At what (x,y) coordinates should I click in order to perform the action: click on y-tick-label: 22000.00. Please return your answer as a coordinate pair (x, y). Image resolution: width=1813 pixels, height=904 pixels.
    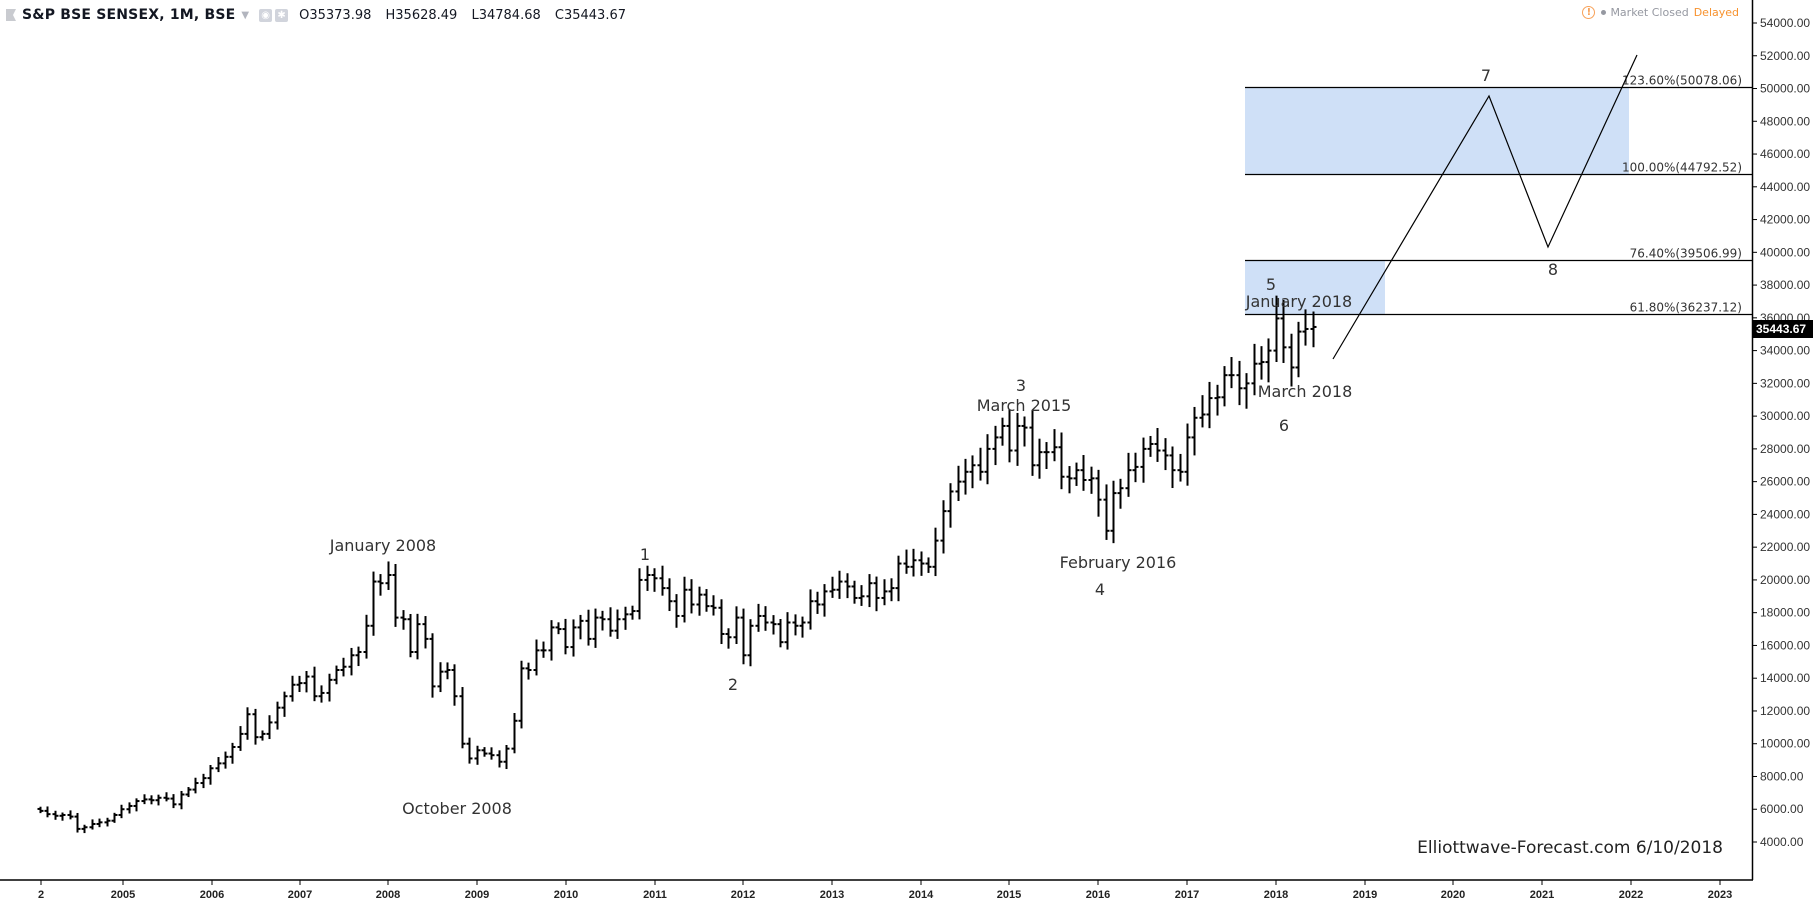
    Looking at the image, I should click on (1785, 547).